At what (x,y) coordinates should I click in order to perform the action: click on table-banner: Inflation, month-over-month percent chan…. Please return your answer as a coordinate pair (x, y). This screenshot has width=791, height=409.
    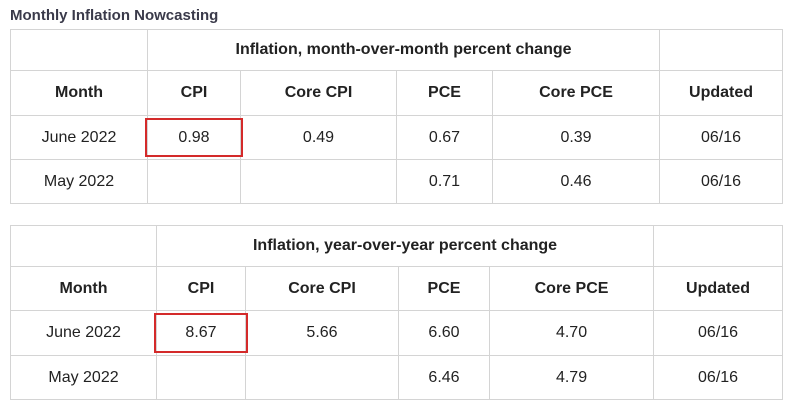
    Looking at the image, I should click on (403, 50).